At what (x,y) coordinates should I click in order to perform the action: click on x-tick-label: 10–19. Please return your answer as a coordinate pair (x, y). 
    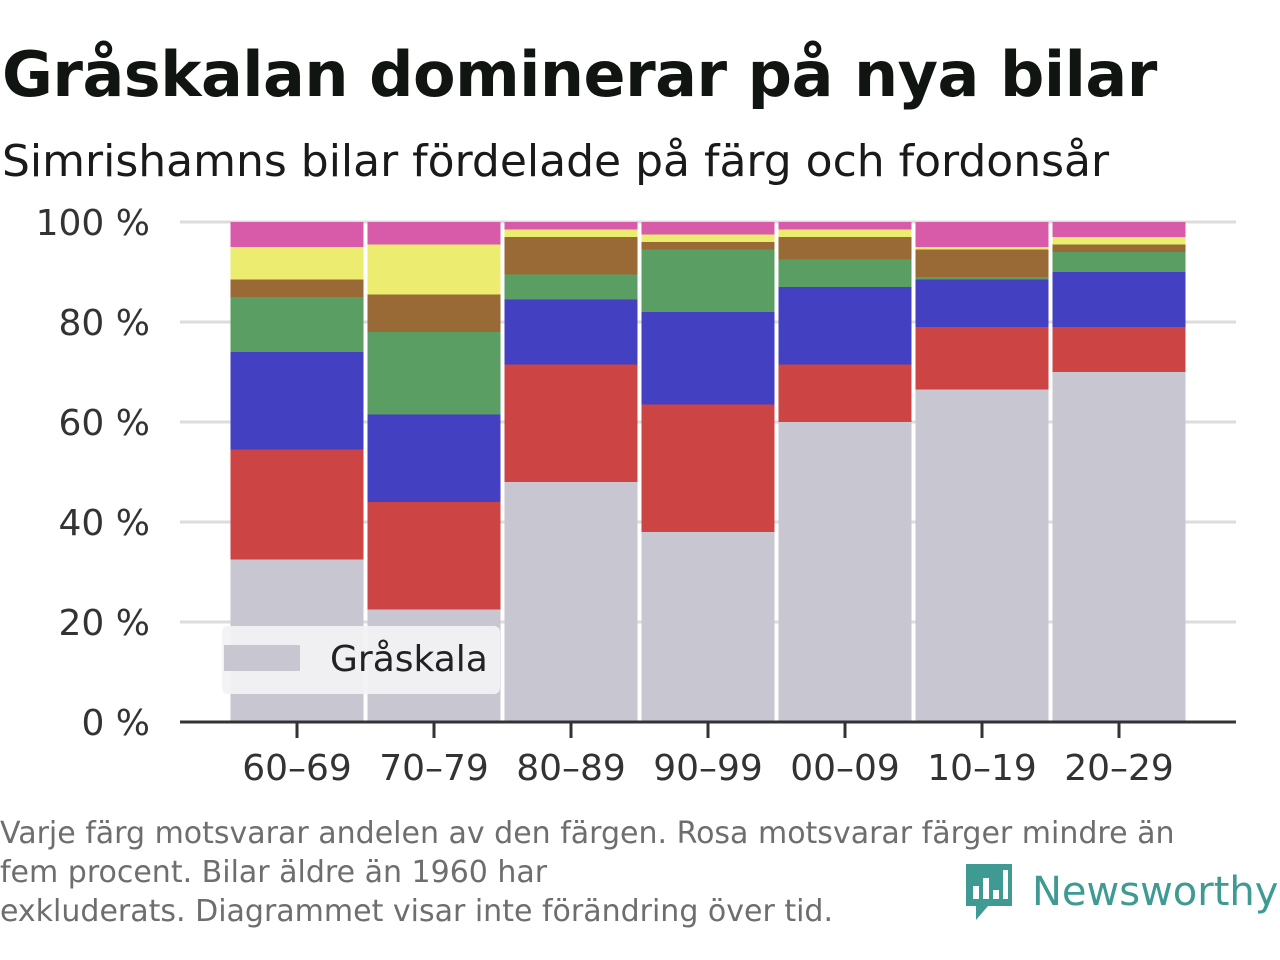
    Looking at the image, I should click on (982, 768).